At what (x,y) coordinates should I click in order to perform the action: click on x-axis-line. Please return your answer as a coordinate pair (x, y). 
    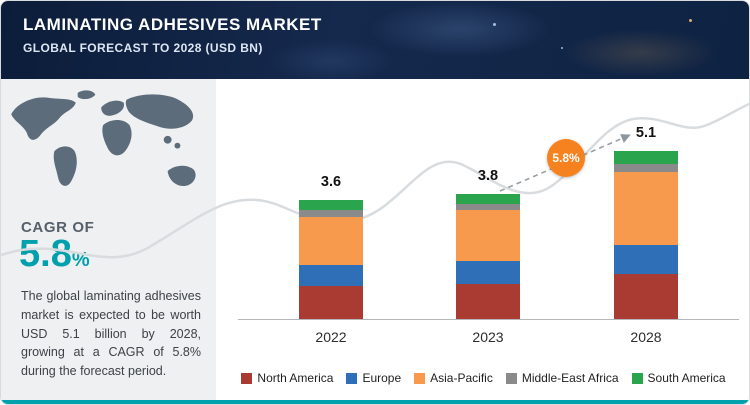
    Looking at the image, I should click on (488, 319).